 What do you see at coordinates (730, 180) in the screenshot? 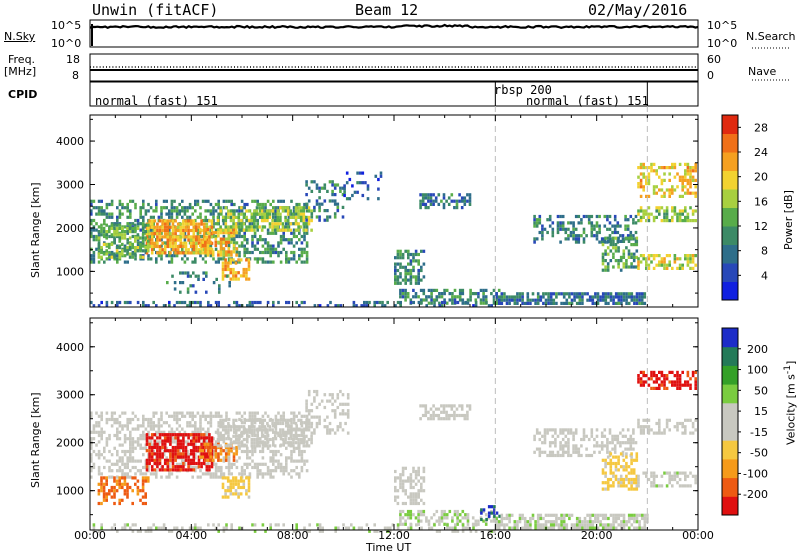
I see `colorbar-segment` at bounding box center [730, 180].